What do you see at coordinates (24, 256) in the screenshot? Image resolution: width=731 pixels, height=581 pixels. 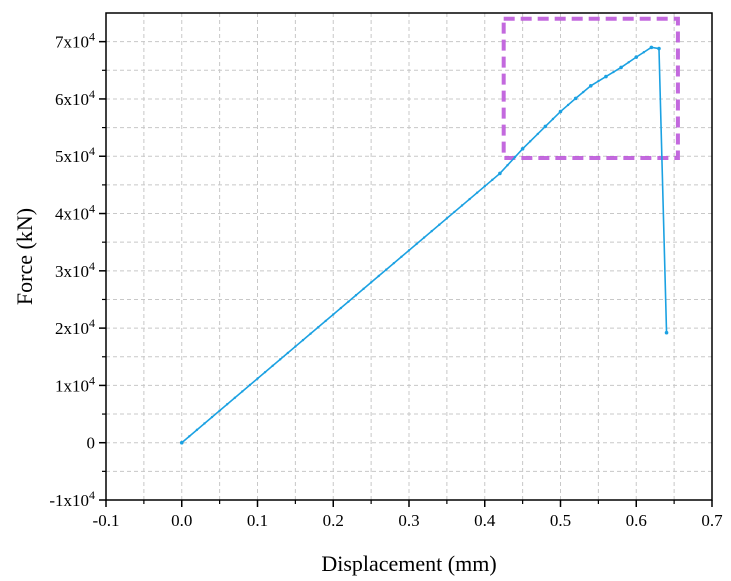 I see `y-axis-label: Force (kN)` at bounding box center [24, 256].